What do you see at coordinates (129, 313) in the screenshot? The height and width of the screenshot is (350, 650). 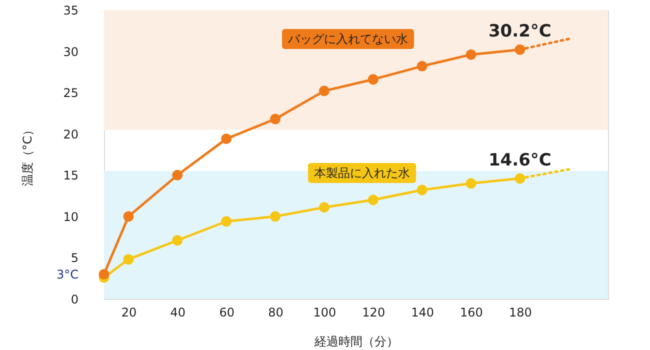 I see `x-tick-label: 20` at bounding box center [129, 313].